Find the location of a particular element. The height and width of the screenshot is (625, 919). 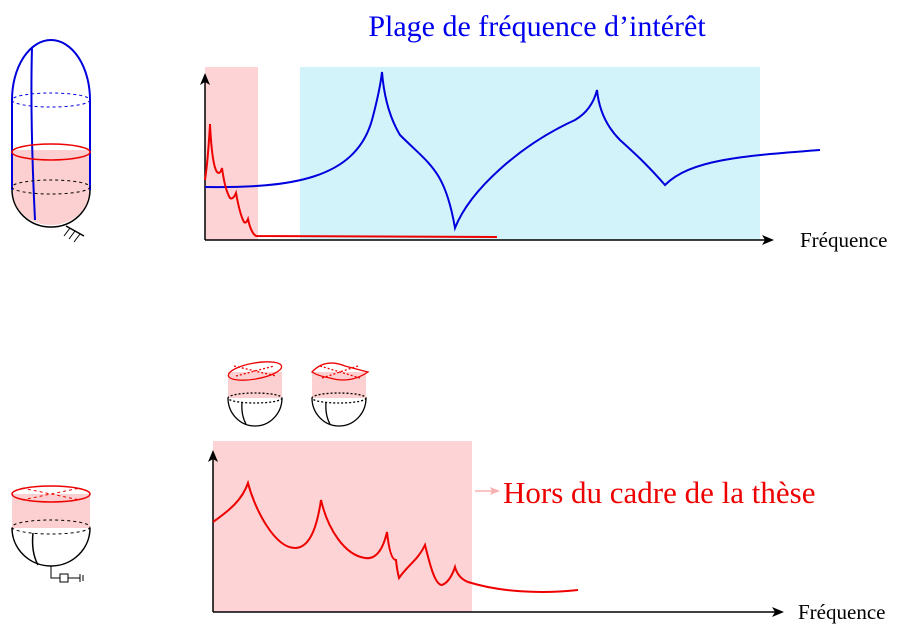

annotation: Hors du cadre de la thèse is located at coordinates (659, 492).